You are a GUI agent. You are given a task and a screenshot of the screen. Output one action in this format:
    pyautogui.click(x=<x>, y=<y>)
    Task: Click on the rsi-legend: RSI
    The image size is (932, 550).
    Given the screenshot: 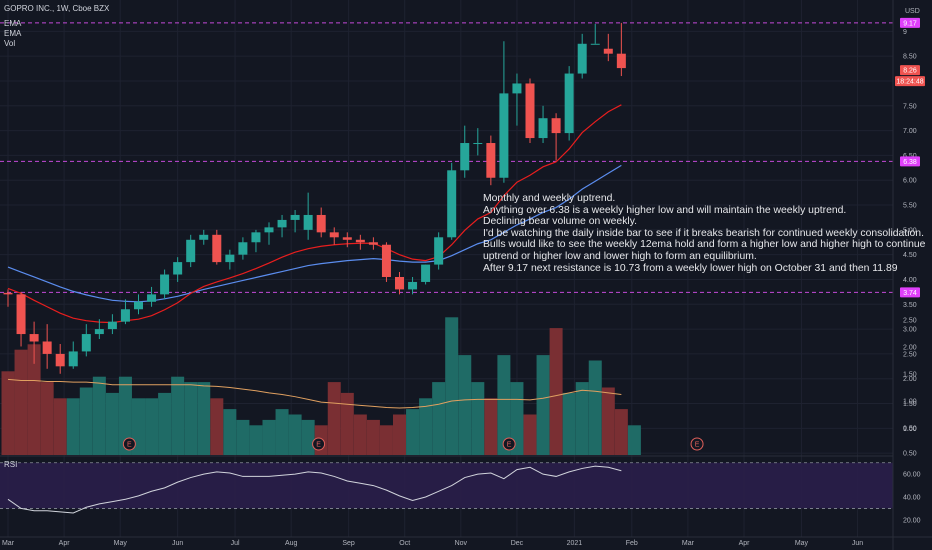 What is the action you would take?
    pyautogui.click(x=11, y=464)
    